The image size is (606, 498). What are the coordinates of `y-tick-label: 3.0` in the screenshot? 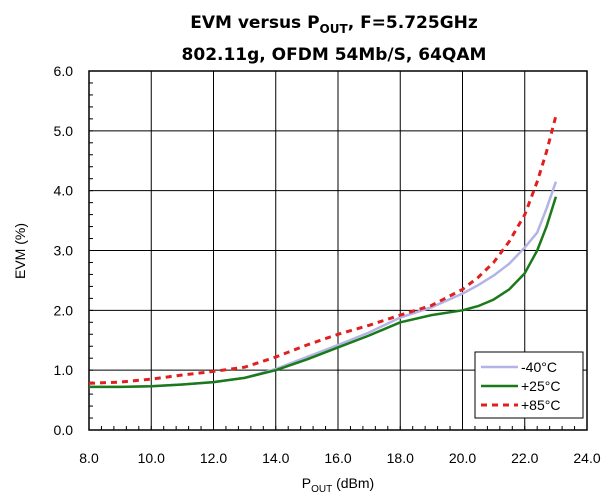 It's located at (64, 251).